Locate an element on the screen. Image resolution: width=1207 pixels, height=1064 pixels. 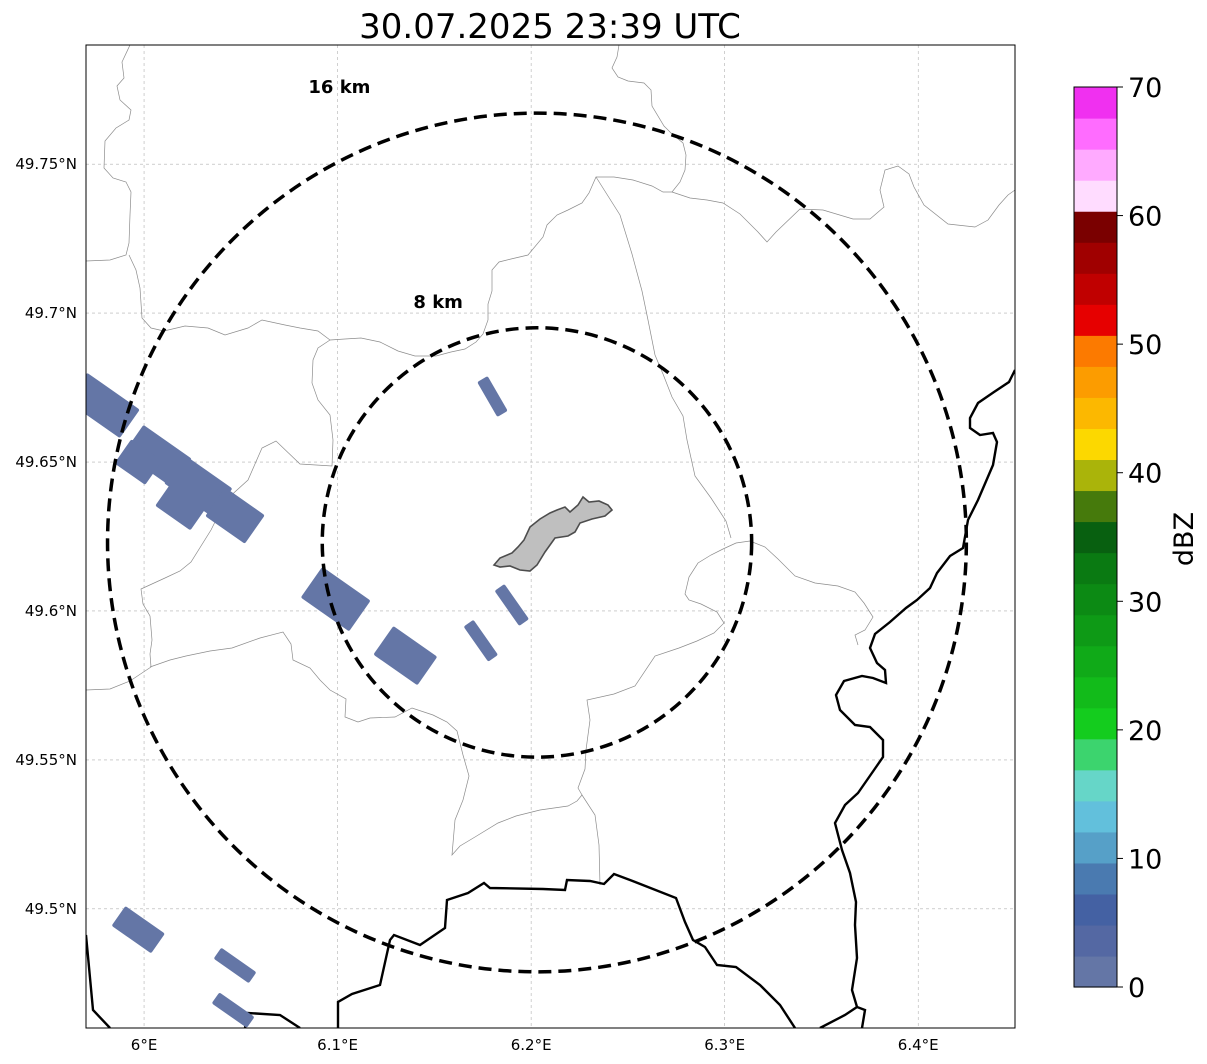
y-tick-label: 49.75°N is located at coordinates (46, 164).